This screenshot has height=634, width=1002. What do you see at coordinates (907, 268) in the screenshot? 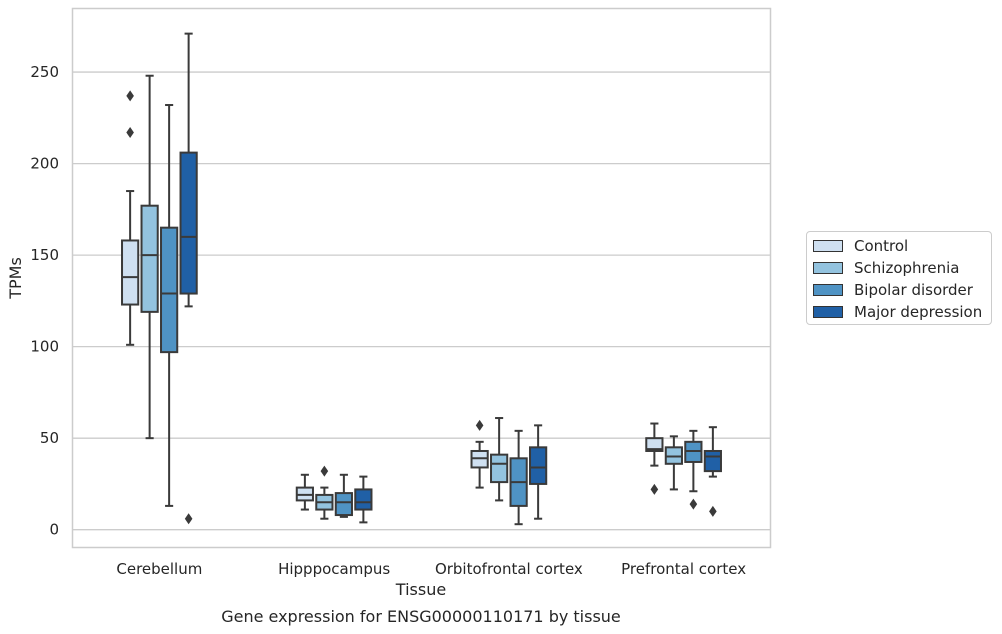
I see `legend-label-schizophrenia: Schizophrenia` at bounding box center [907, 268].